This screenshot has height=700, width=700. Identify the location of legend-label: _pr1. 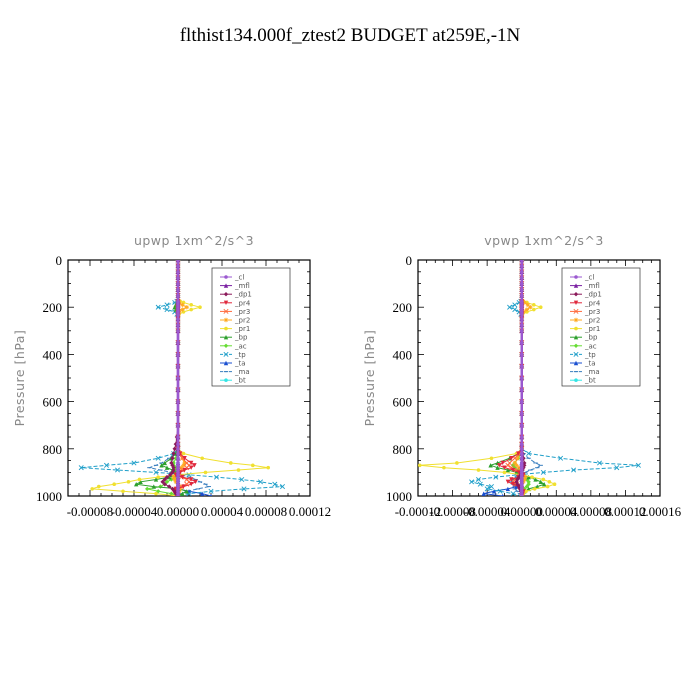
(592, 329).